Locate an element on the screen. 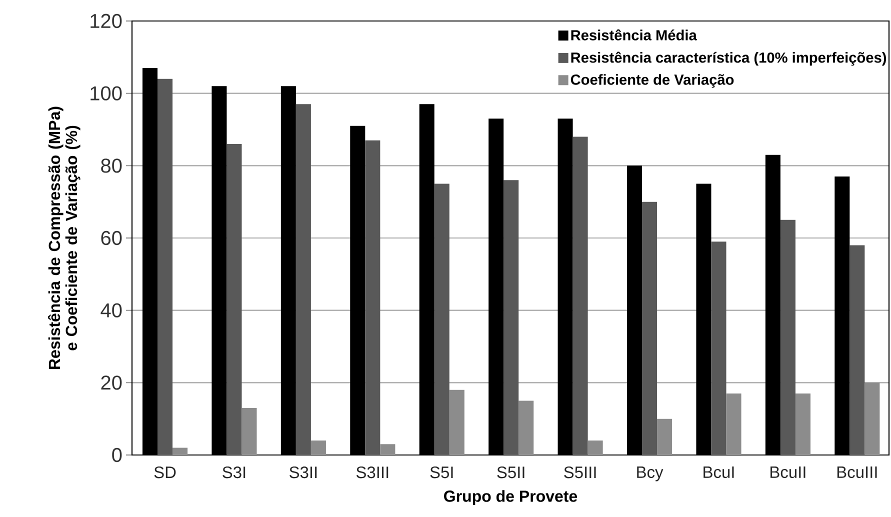  legend-label: Resistência Média is located at coordinates (634, 34).